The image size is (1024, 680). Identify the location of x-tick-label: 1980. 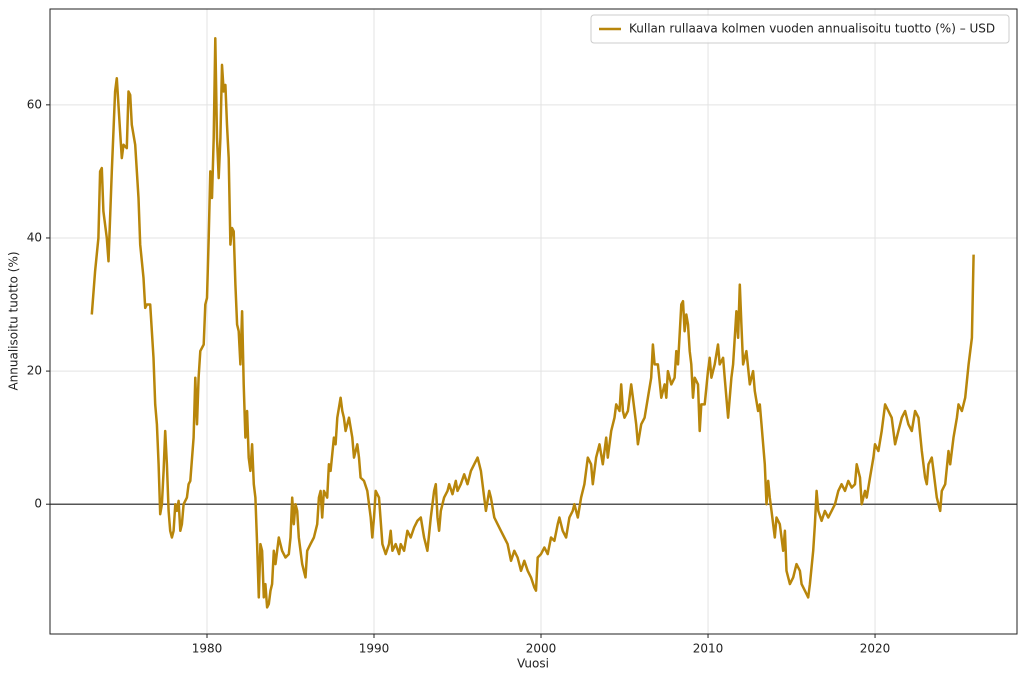
(207, 649).